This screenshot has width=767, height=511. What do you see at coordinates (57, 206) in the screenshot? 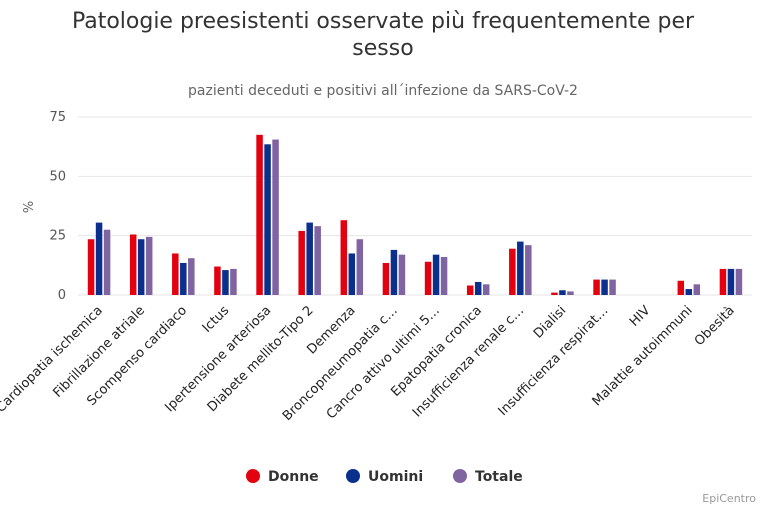
I see `y-axis-ticks: 0 25 50 75` at bounding box center [57, 206].